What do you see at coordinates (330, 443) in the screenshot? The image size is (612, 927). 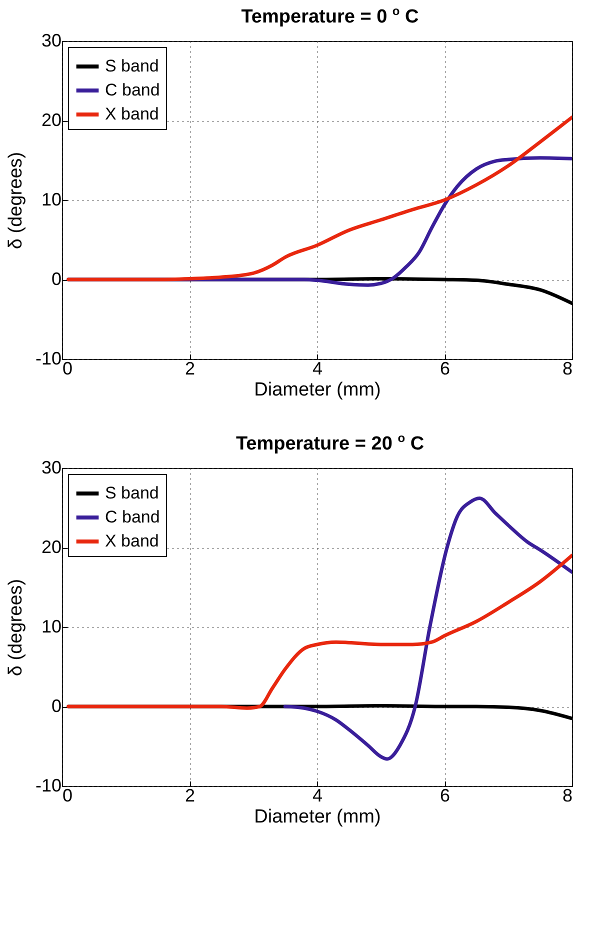 I see `chart-title: Temperature = 20 $^{o}$ C` at bounding box center [330, 443].